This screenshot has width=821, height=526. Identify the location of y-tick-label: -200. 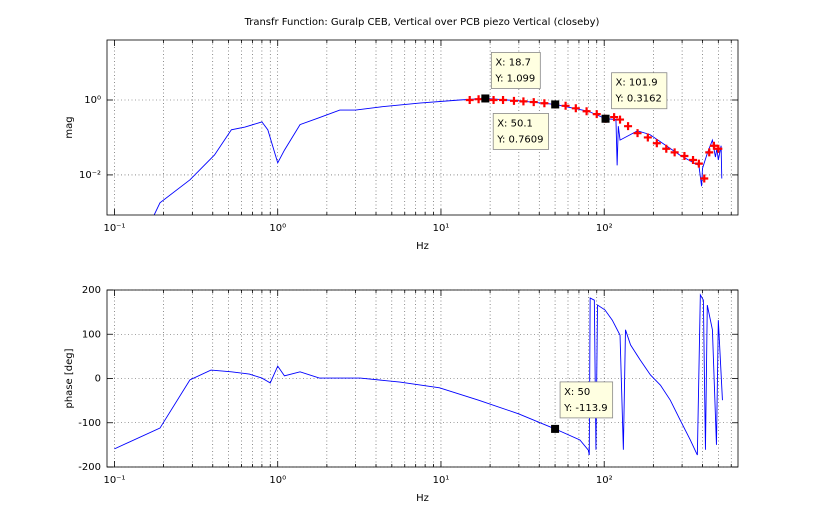
(89, 467).